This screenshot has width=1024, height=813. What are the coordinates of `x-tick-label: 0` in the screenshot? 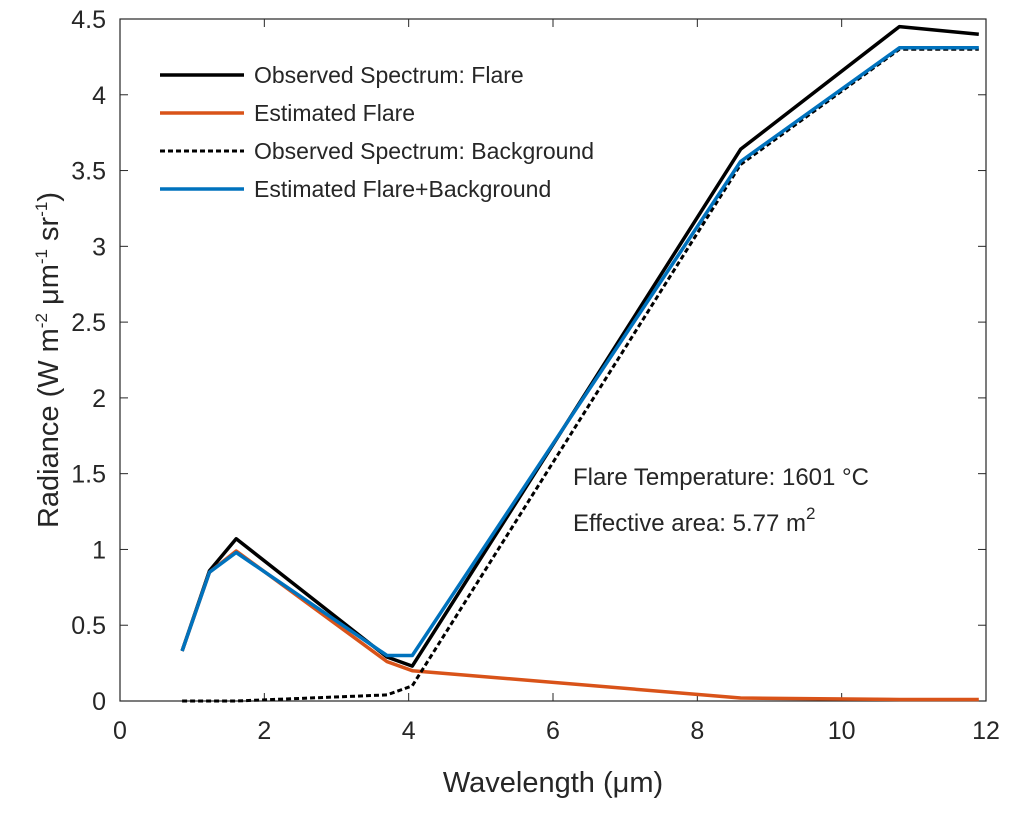 It's located at (120, 731).